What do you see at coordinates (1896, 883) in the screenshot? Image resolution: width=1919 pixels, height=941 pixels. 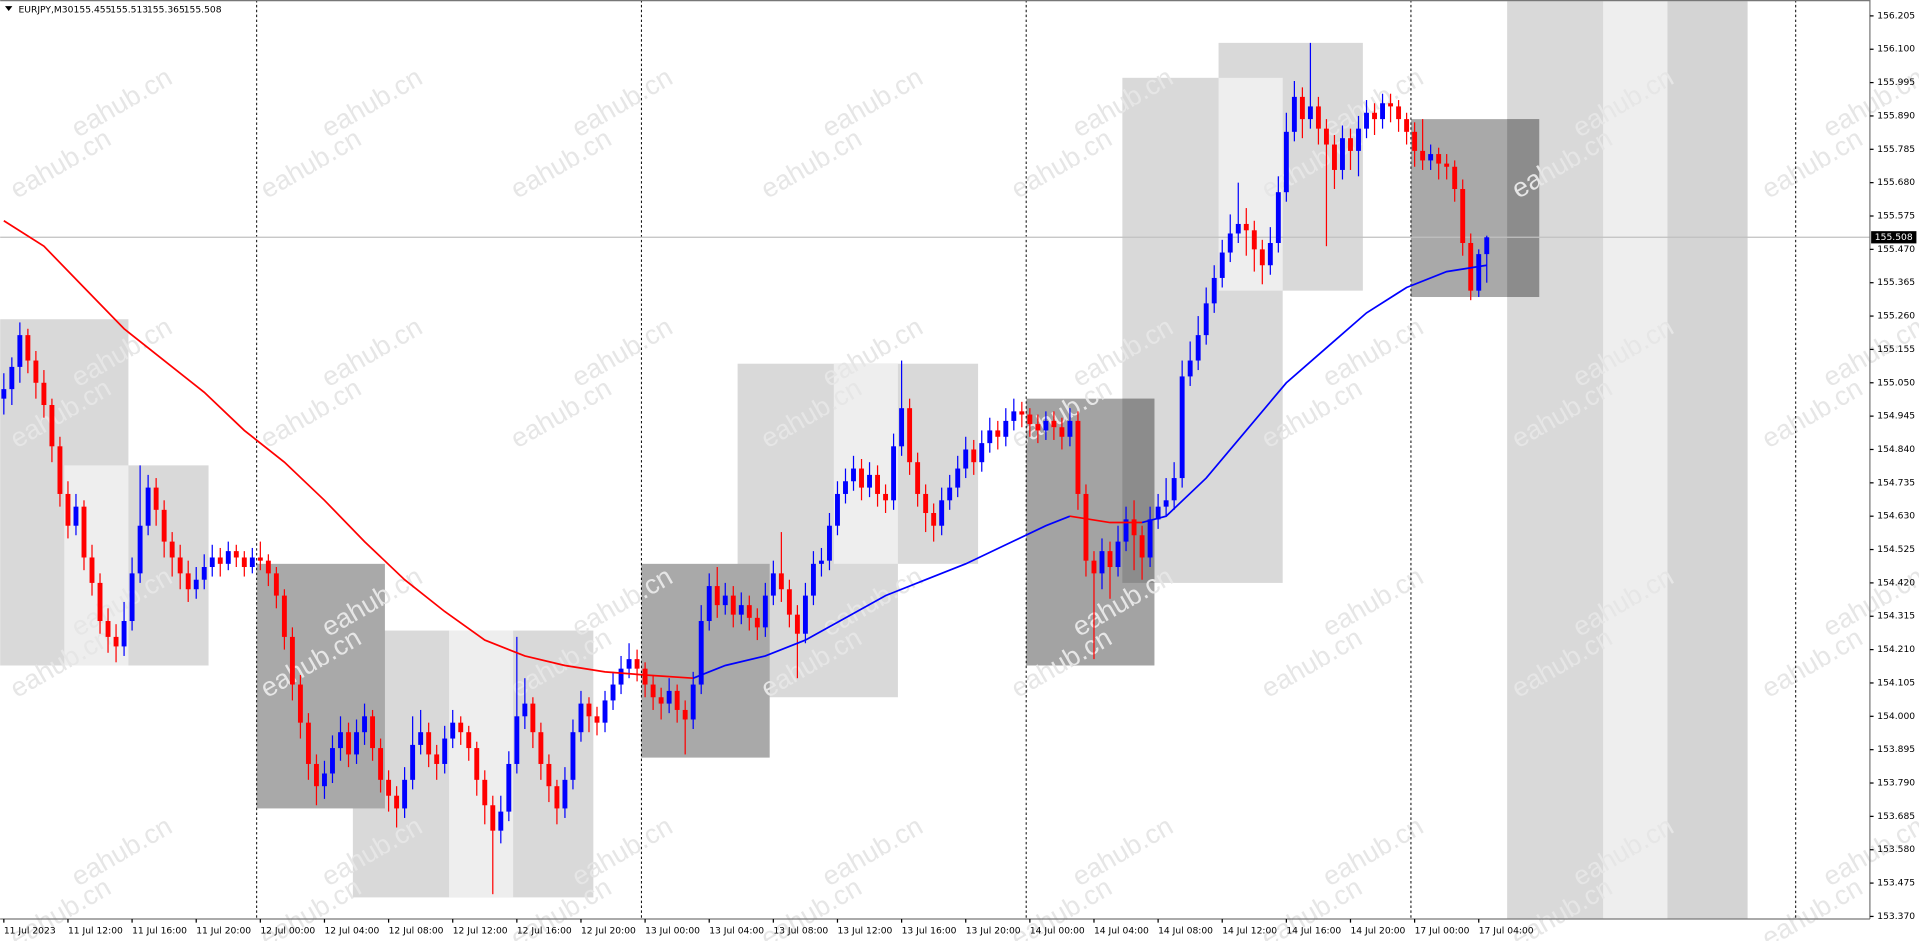 I see `y-tick-label: 153.475` at bounding box center [1896, 883].